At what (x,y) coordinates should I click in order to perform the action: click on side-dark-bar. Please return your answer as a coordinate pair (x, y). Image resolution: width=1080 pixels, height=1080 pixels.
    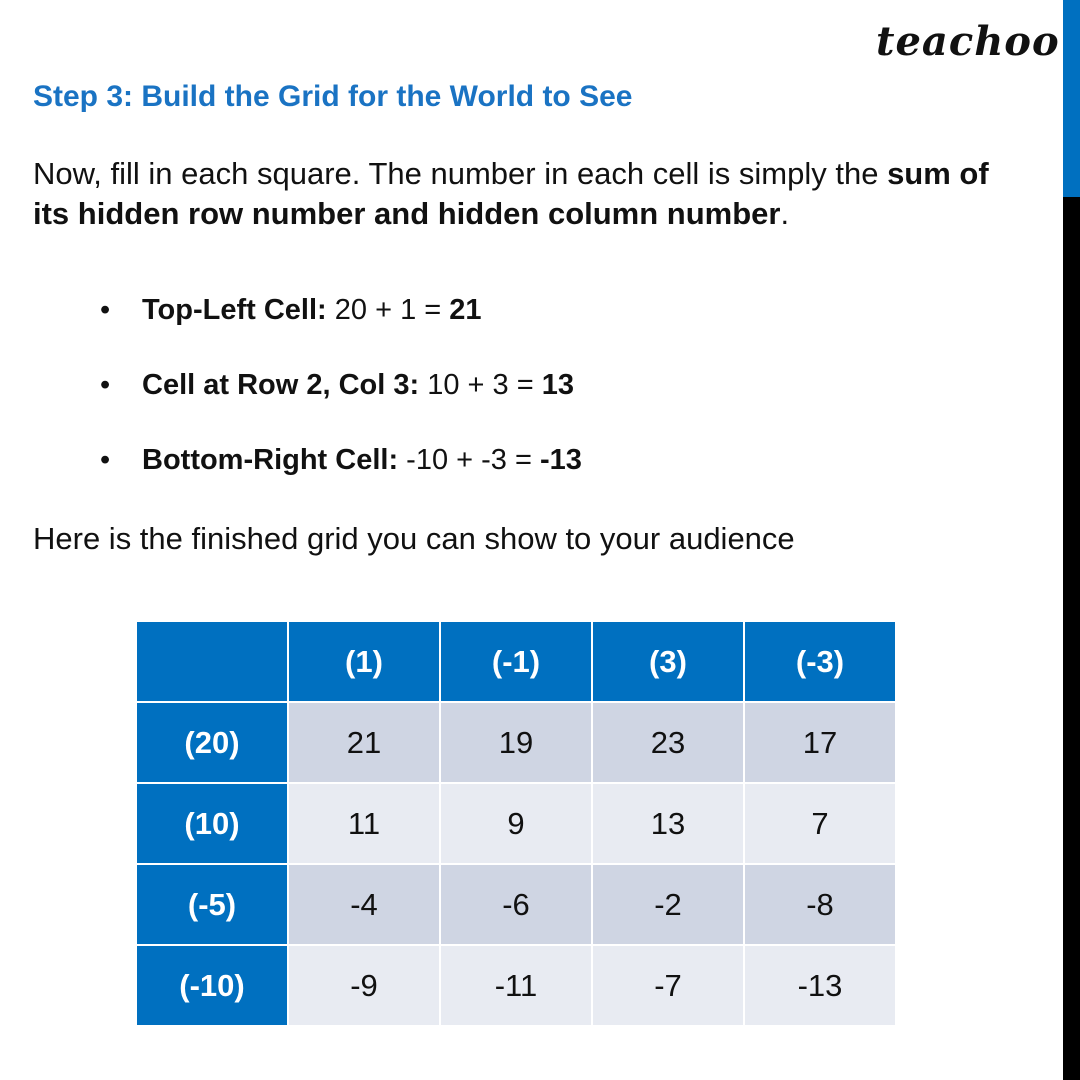
    Looking at the image, I should click on (1071, 638).